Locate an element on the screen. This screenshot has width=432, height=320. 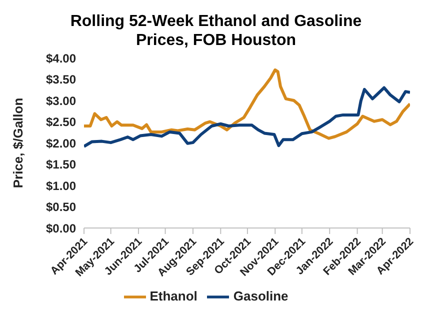
y-tick-label: $4.00 is located at coordinates (61, 58).